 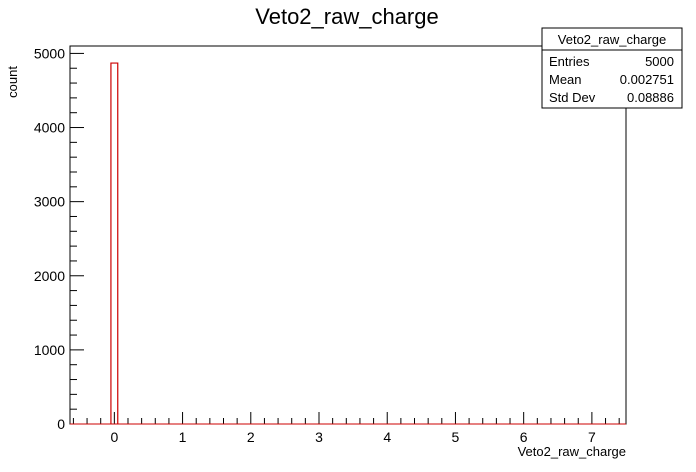 I want to click on chart-title: Veto2_raw_charge, so click(x=346, y=16).